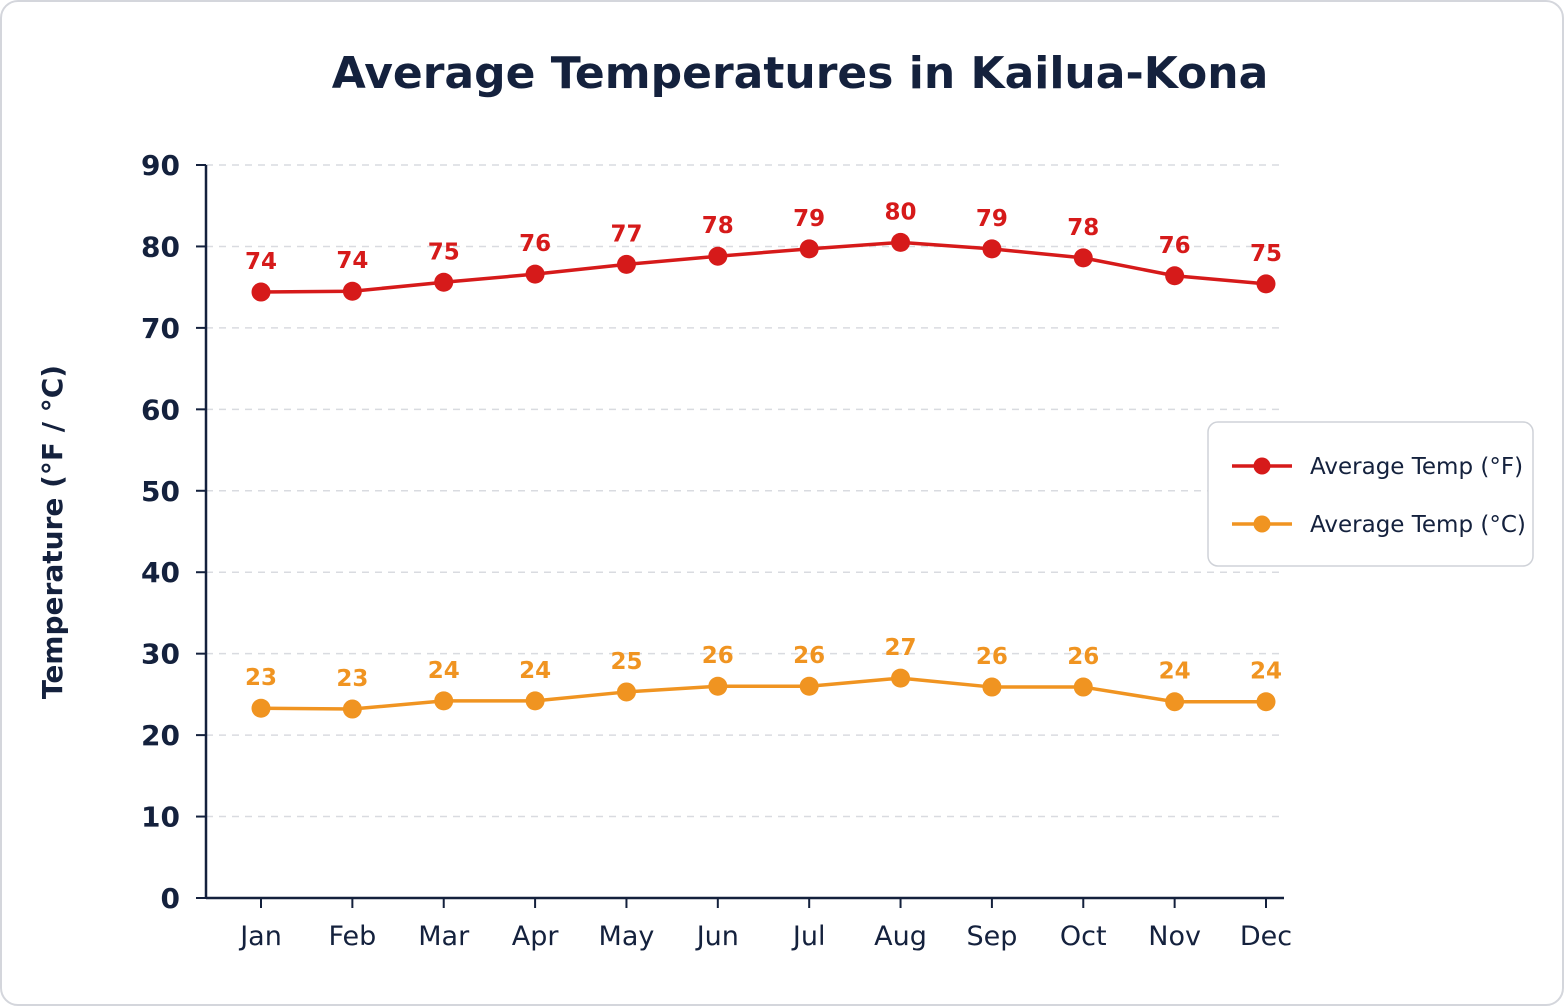  What do you see at coordinates (627, 936) in the screenshot?
I see `x-tick-label: May` at bounding box center [627, 936].